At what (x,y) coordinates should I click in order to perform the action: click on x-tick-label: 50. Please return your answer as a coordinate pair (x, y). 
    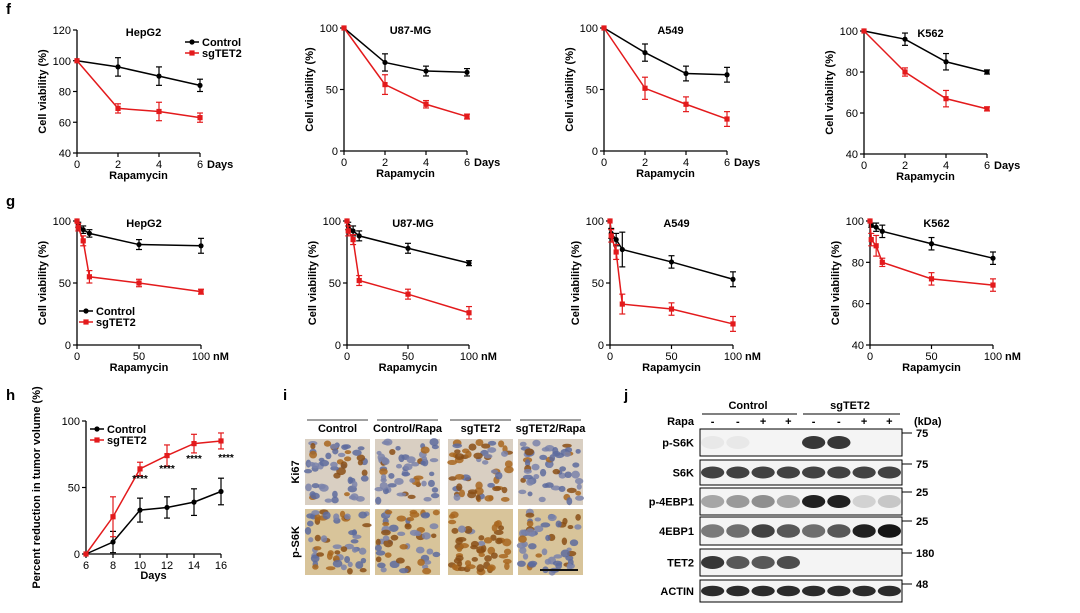
    Looking at the image, I should click on (931, 357).